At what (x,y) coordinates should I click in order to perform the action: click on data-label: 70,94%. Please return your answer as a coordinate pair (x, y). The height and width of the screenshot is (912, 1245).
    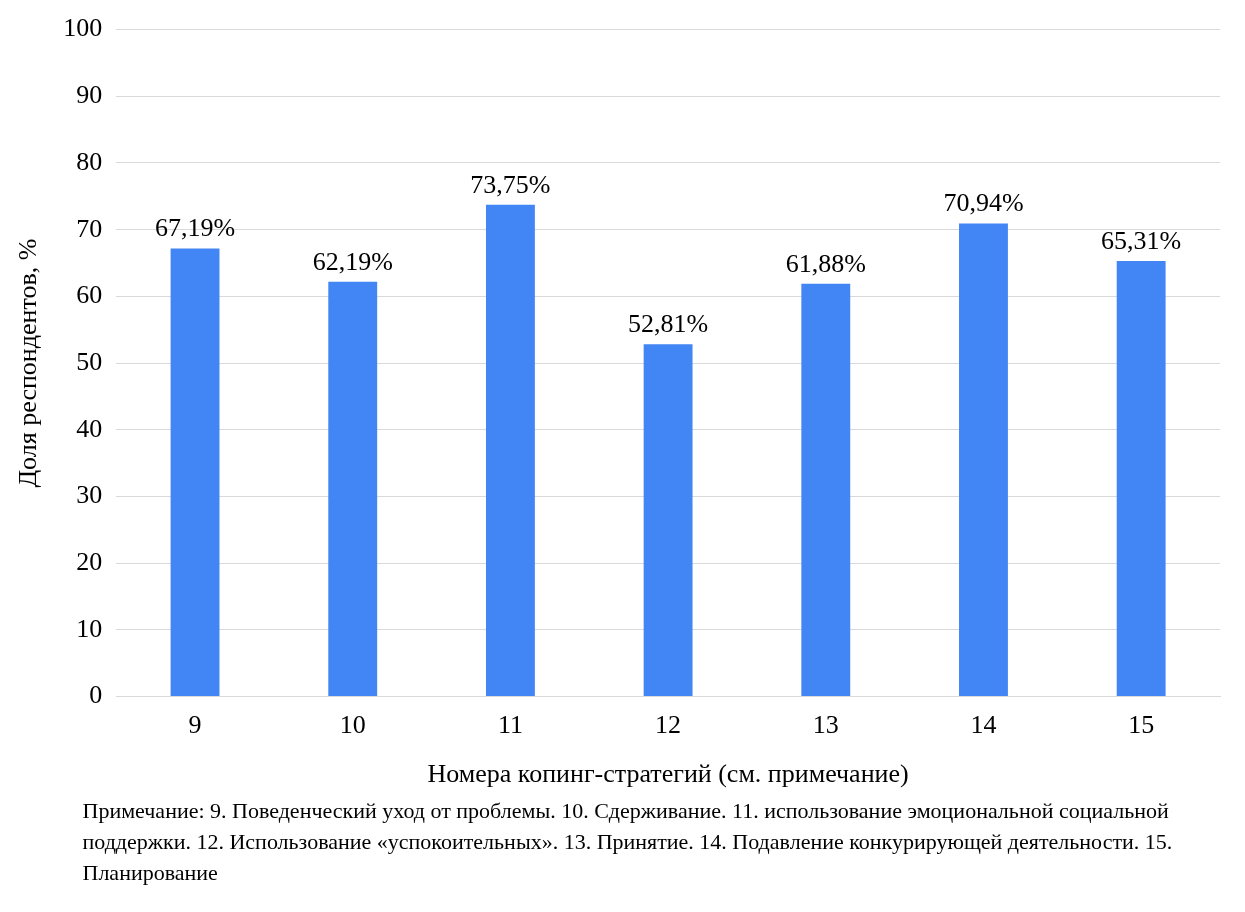
    Looking at the image, I should click on (983, 203).